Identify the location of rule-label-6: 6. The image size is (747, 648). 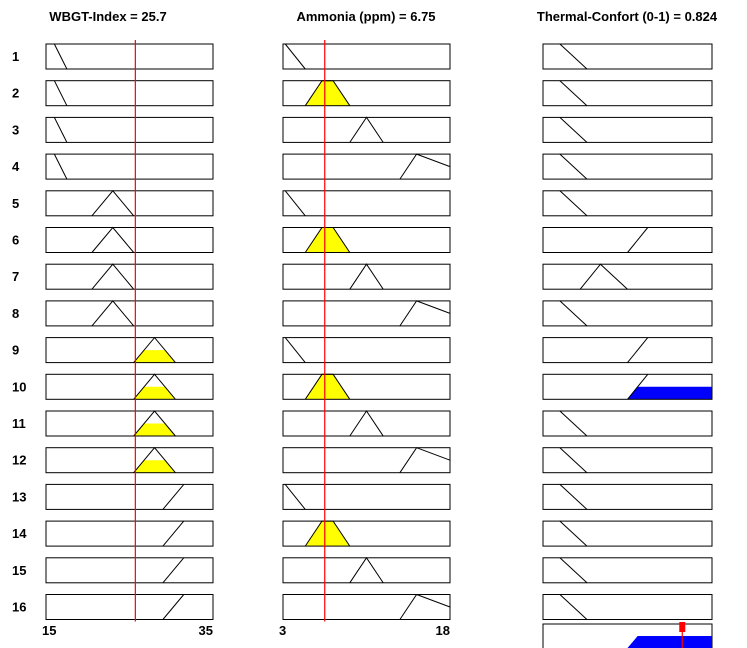
(15, 240).